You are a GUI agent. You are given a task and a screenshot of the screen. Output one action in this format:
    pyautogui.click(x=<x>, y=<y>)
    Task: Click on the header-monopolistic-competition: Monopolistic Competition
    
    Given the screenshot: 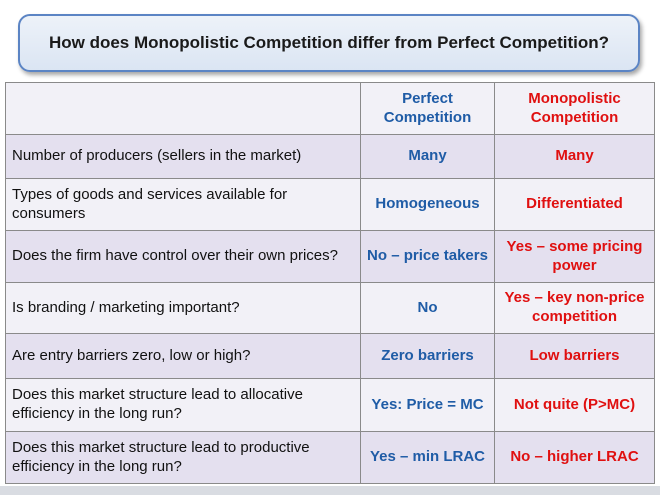 What is the action you would take?
    pyautogui.click(x=574, y=108)
    